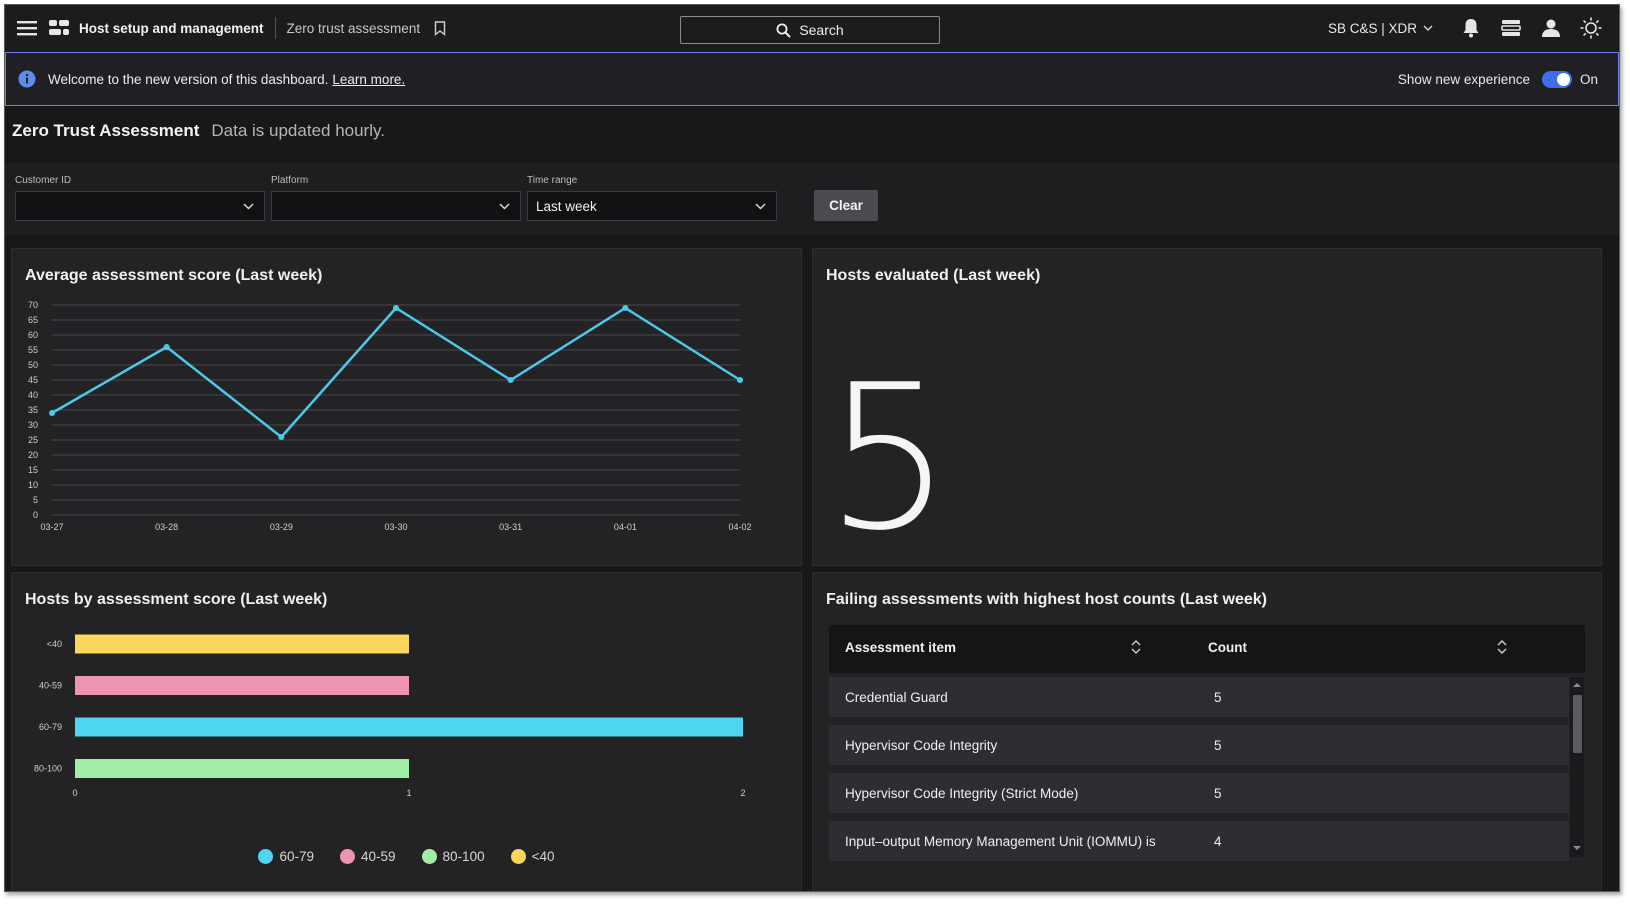 The height and width of the screenshot is (904, 1630). What do you see at coordinates (33, 380) in the screenshot?
I see `y-tick-label: 45` at bounding box center [33, 380].